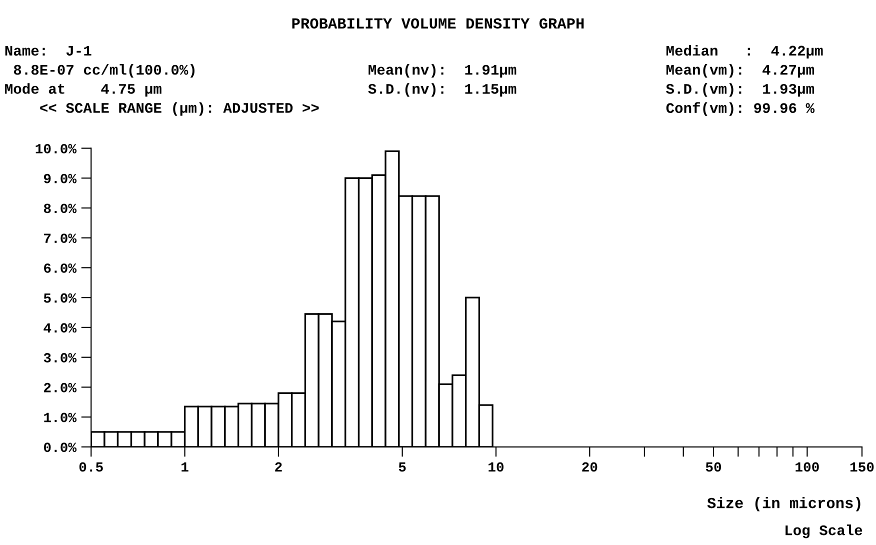 Image resolution: width=876 pixels, height=545 pixels. Describe the element at coordinates (60, 357) in the screenshot. I see `y-tick-label: 3.0%` at that location.